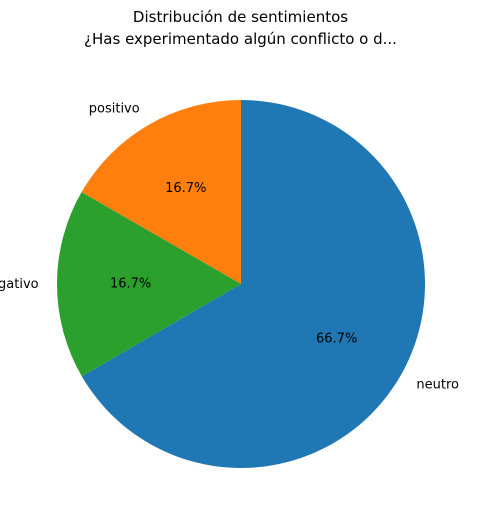 The height and width of the screenshot is (525, 481). I want to click on chart-title: Distribución de sentimientos, so click(240, 17).